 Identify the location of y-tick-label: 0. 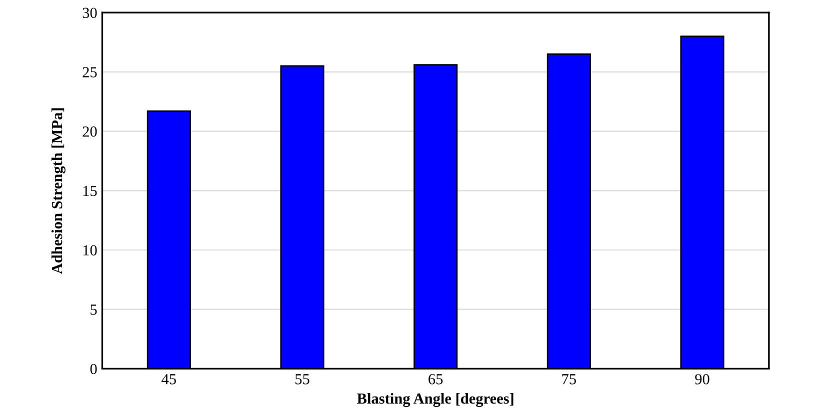
(93, 369).